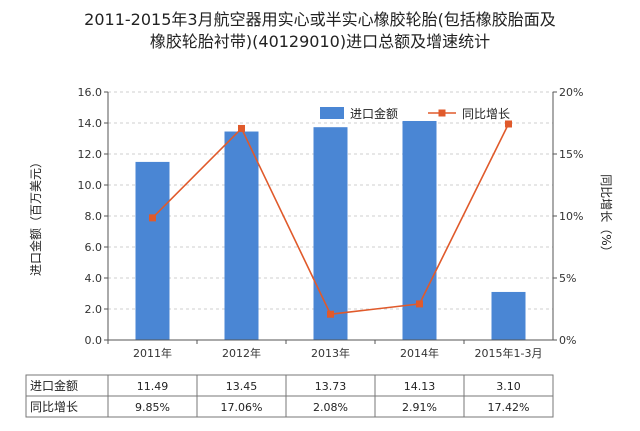 The width and height of the screenshot is (640, 431). What do you see at coordinates (242, 407) in the screenshot?
I see `table-cell: 17.06%` at bounding box center [242, 407].